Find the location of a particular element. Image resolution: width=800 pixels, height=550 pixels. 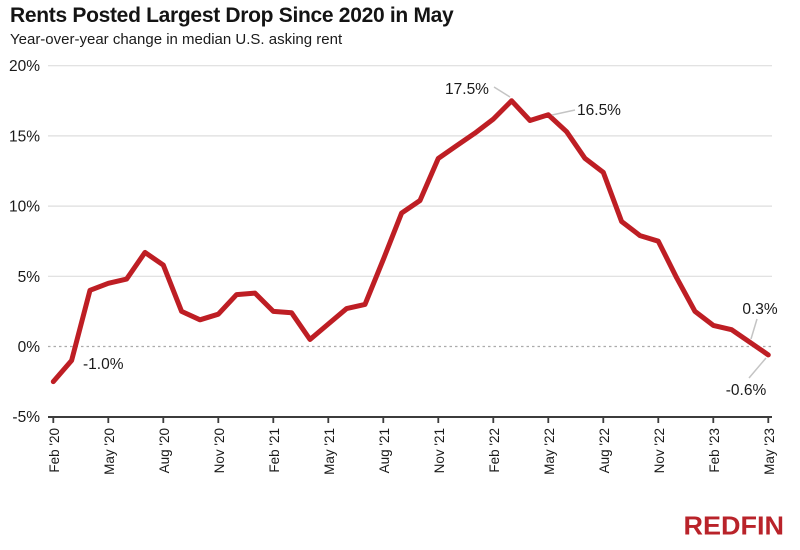

x-axis-label: Feb '21 is located at coordinates (274, 450).